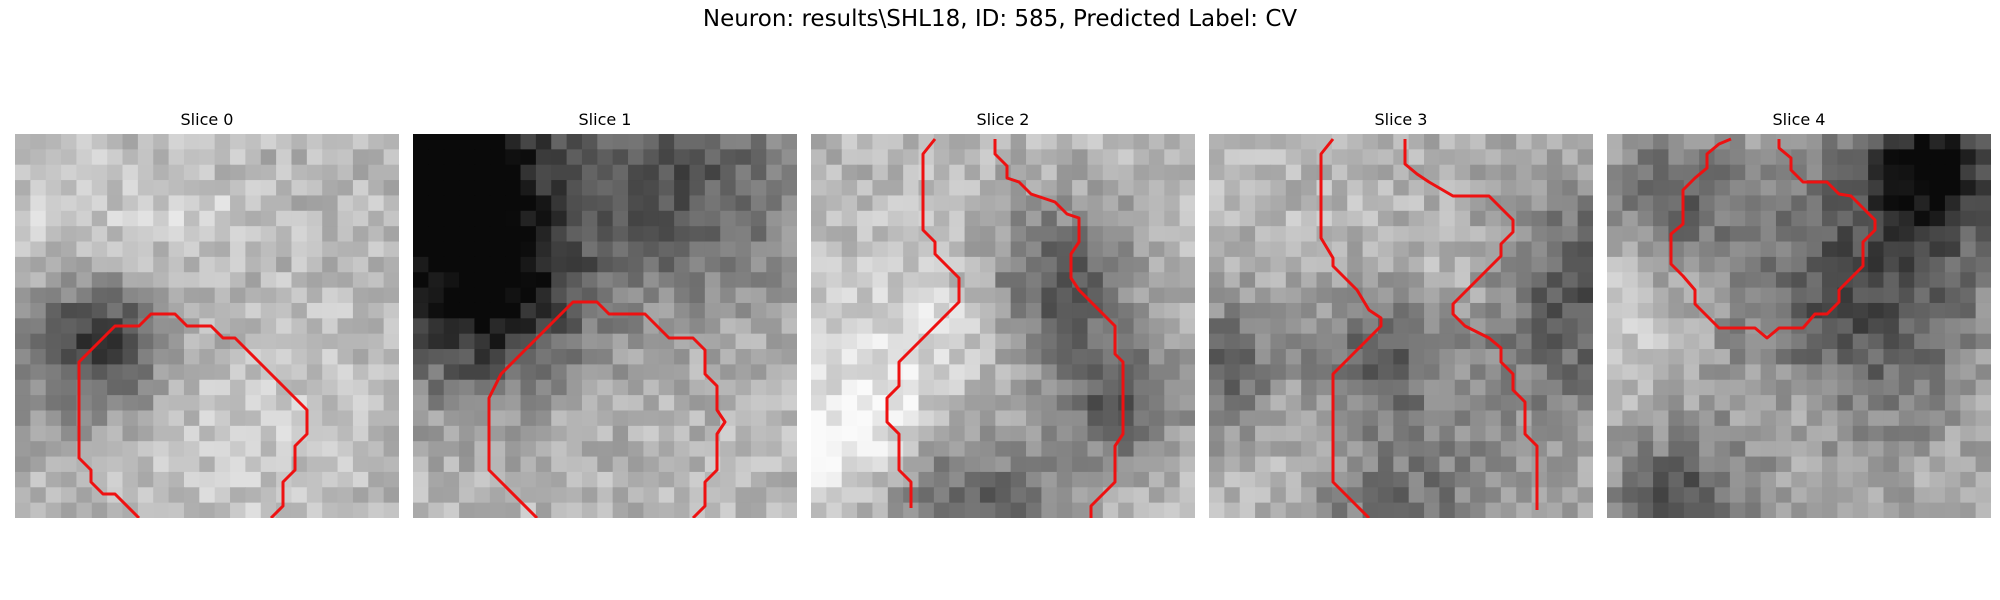 The width and height of the screenshot is (2000, 600). I want to click on slice-title-3: Slice 3, so click(1401, 119).